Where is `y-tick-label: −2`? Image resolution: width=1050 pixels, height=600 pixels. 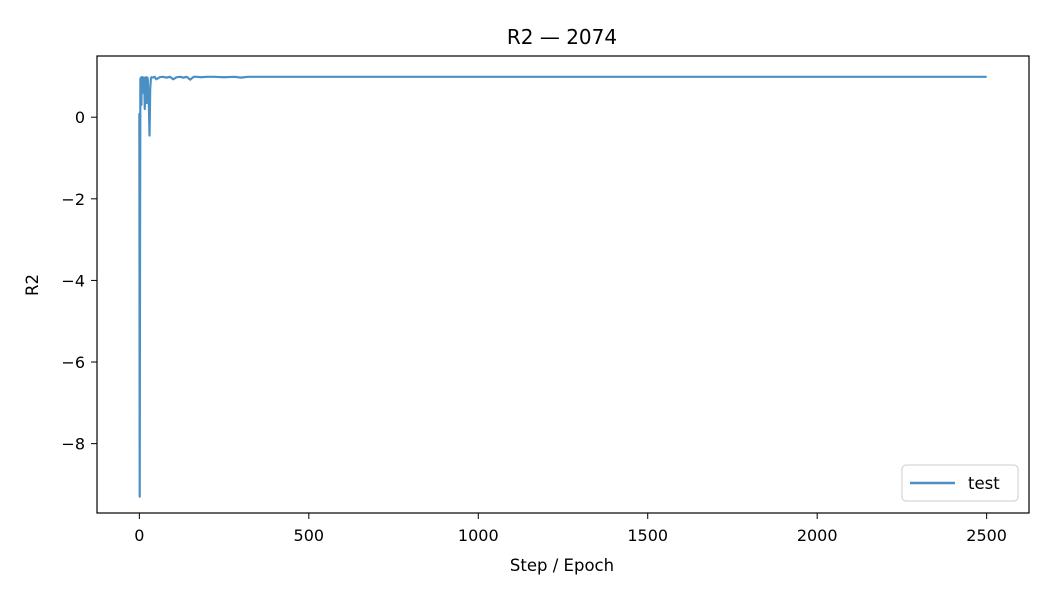
y-tick-label: −2 is located at coordinates (73, 199).